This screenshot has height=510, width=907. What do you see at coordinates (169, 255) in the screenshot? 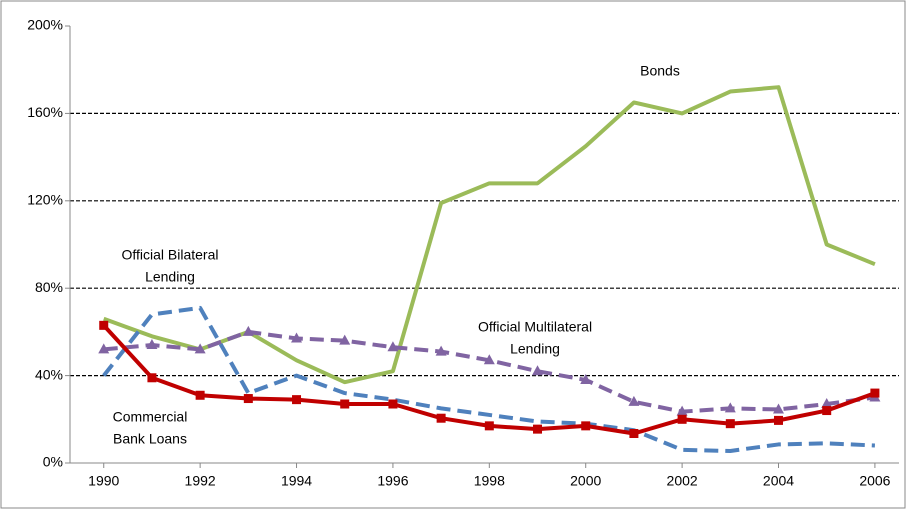
I see `series-annotation: Official Bilateral` at bounding box center [169, 255].